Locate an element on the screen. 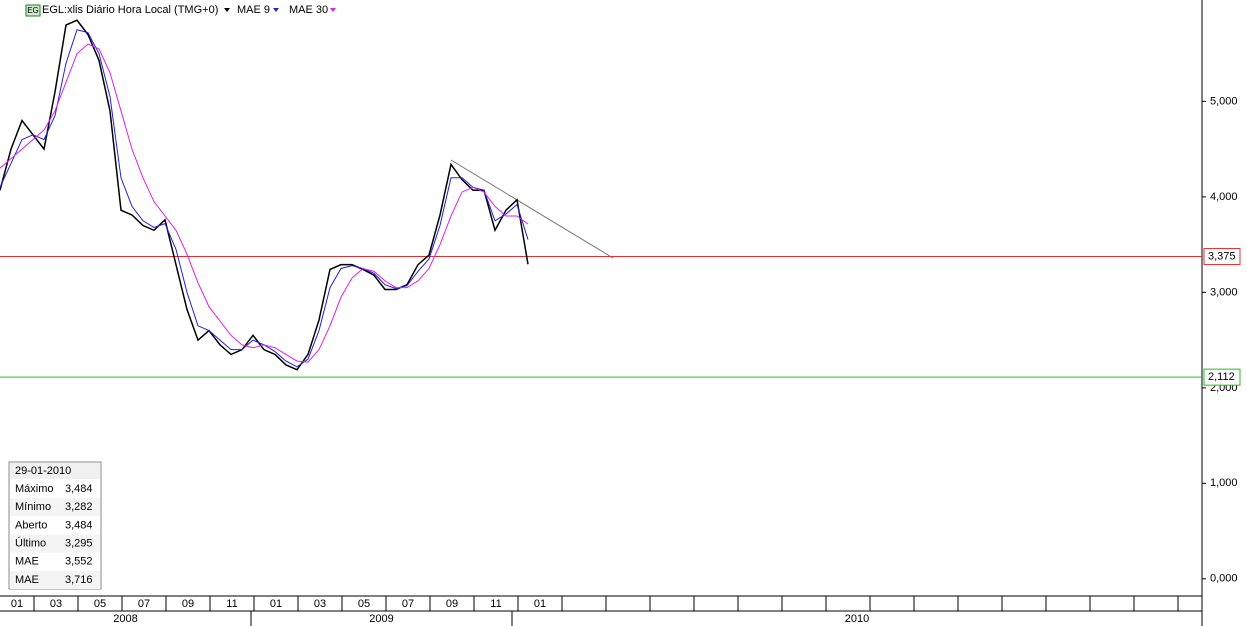 The image size is (1247, 626). y-tick-label: 1,000 is located at coordinates (1224, 483).